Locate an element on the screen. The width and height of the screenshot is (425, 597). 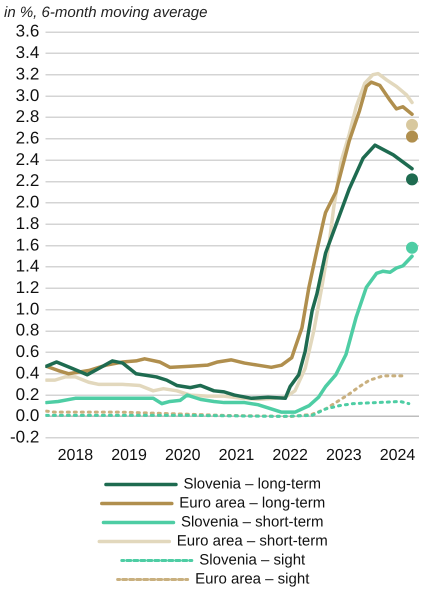
chart-title: in %, 6-month moving average is located at coordinates (106, 13).